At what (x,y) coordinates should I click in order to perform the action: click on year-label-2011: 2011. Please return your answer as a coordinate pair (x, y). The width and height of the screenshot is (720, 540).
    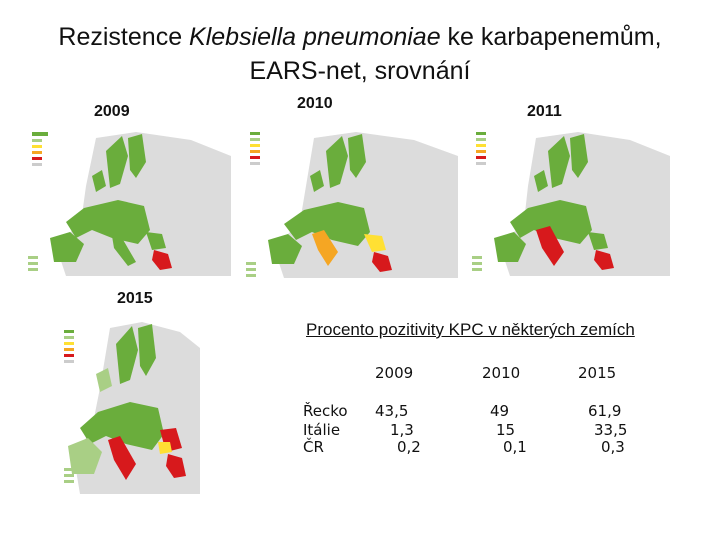
    Looking at the image, I should click on (544, 111).